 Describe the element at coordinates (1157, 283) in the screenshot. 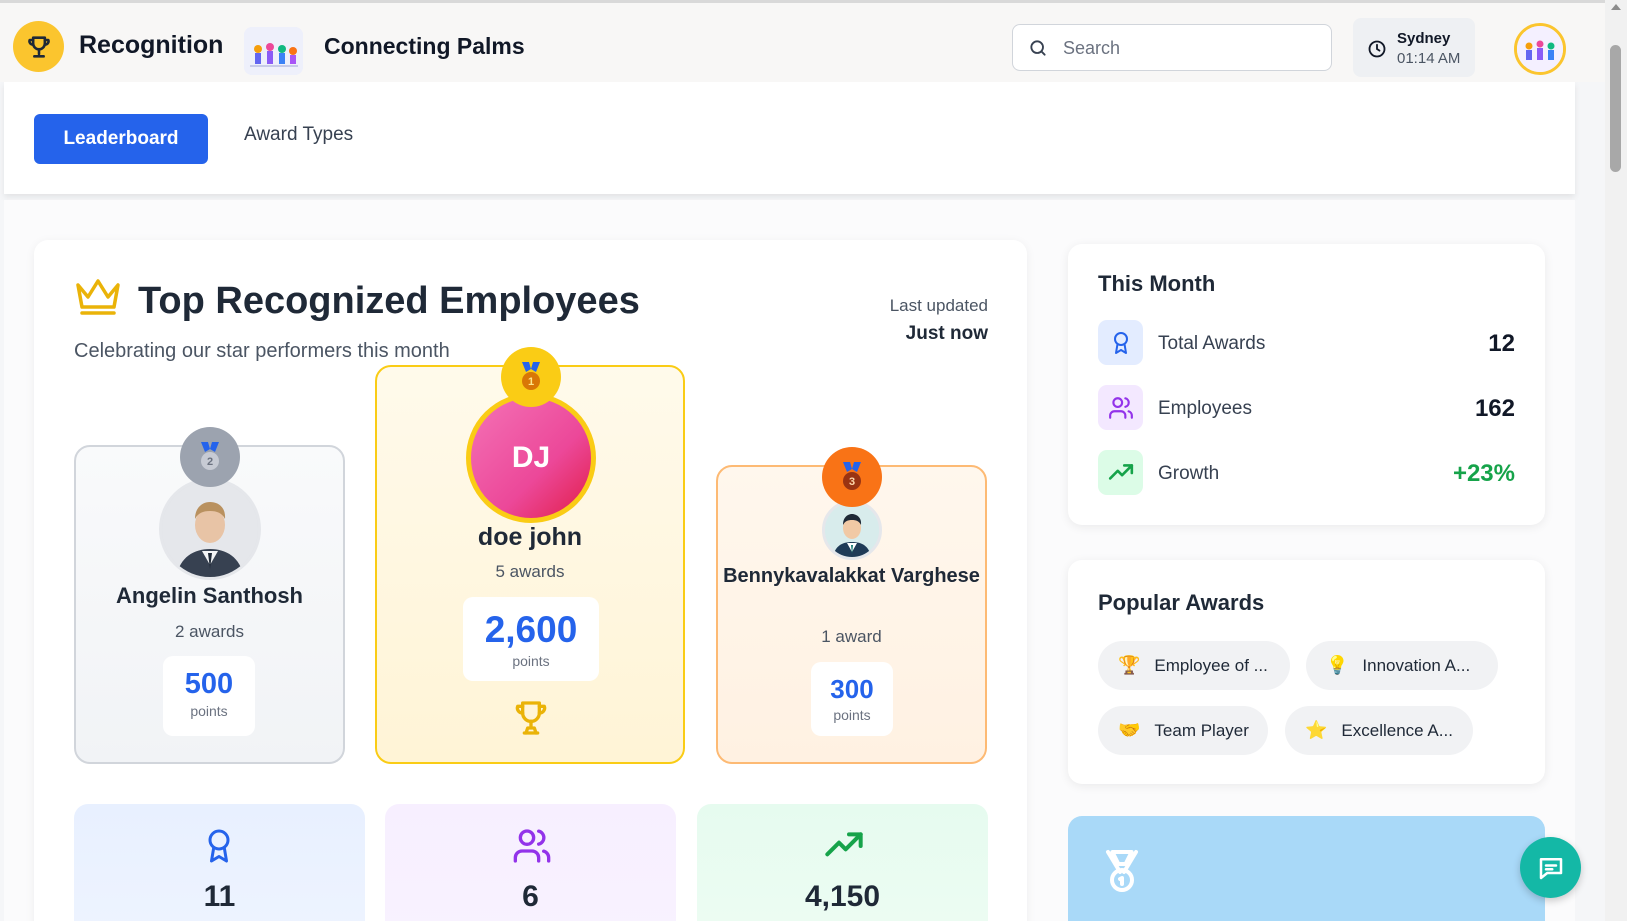

I see `this-month-title: This Month` at that location.